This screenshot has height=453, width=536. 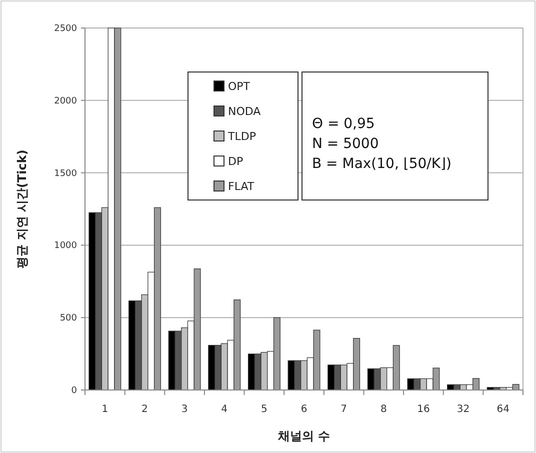 What do you see at coordinates (105, 409) in the screenshot?
I see `x-tick-label: 1` at bounding box center [105, 409].